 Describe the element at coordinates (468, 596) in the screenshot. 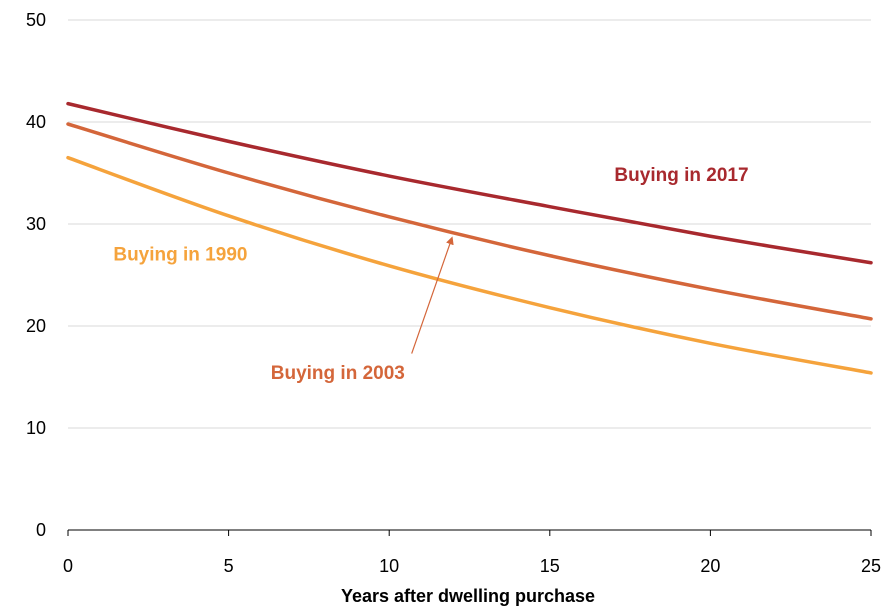

I see `x-axis-title: Years after dwelling purchase` at that location.